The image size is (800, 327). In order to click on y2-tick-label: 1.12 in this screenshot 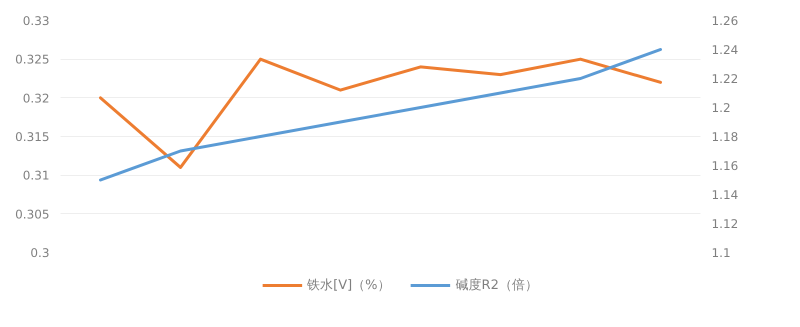, I will do `click(725, 224)`.